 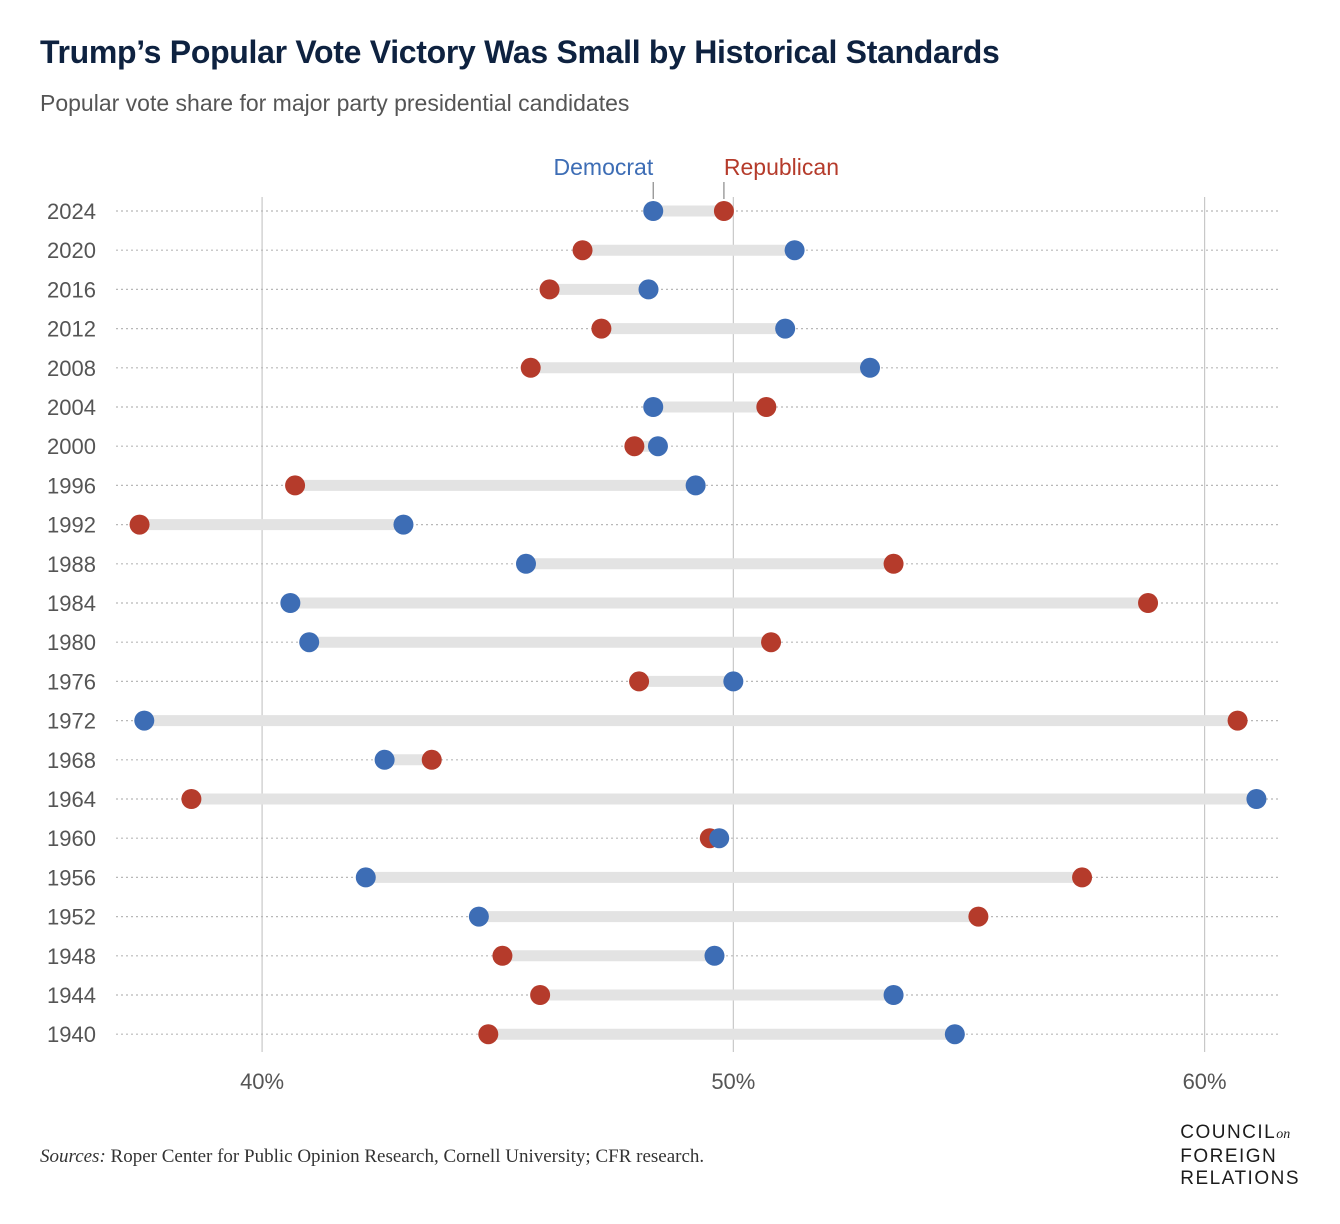 I want to click on x-axis: 40% 50% 60%, so click(x=733, y=1081).